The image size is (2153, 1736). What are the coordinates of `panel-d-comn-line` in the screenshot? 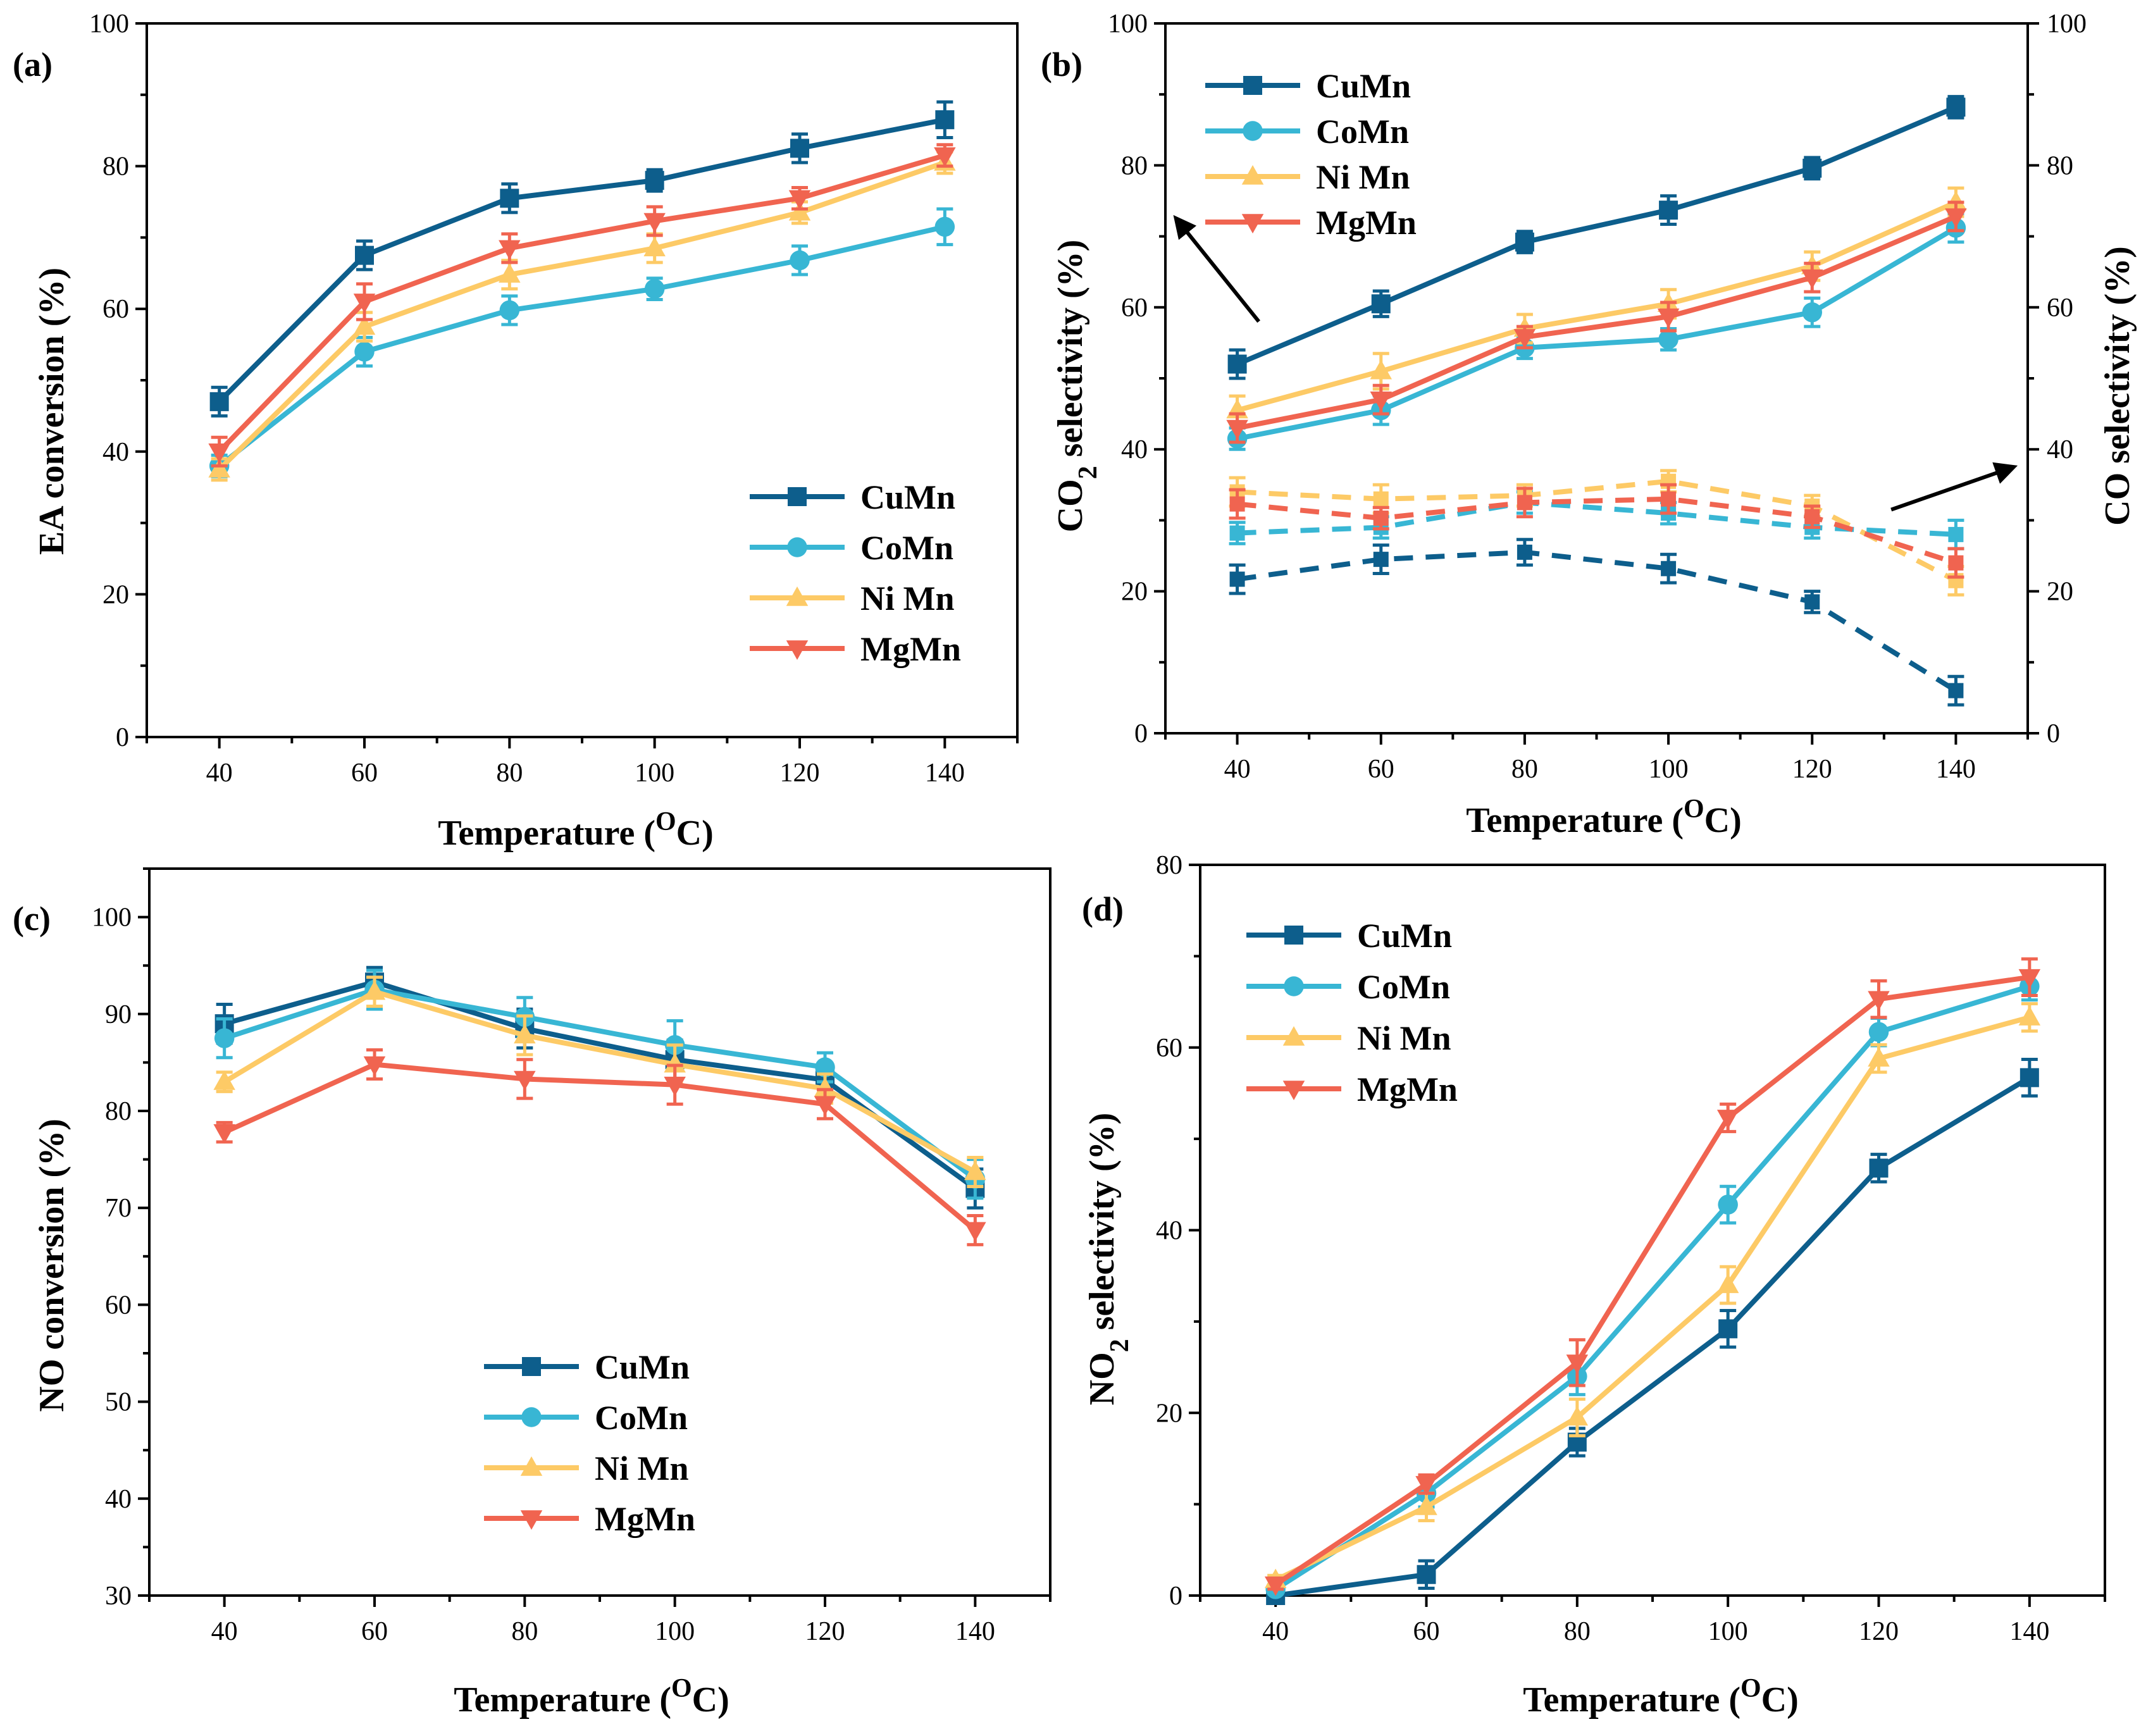 It's located at (1652, 1288).